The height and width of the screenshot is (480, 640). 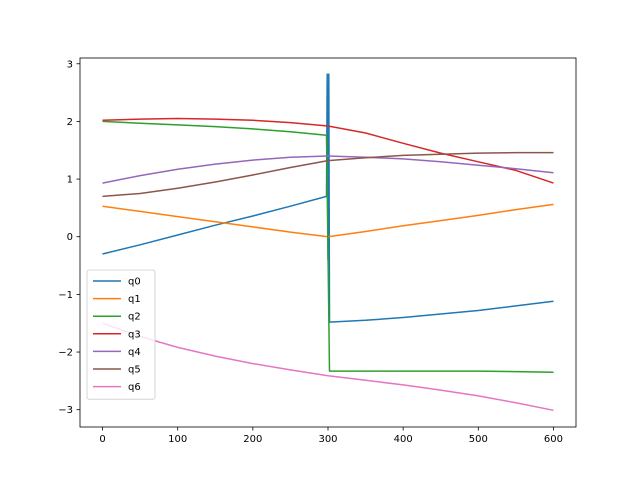 I want to click on series-line-q5, so click(x=328, y=174).